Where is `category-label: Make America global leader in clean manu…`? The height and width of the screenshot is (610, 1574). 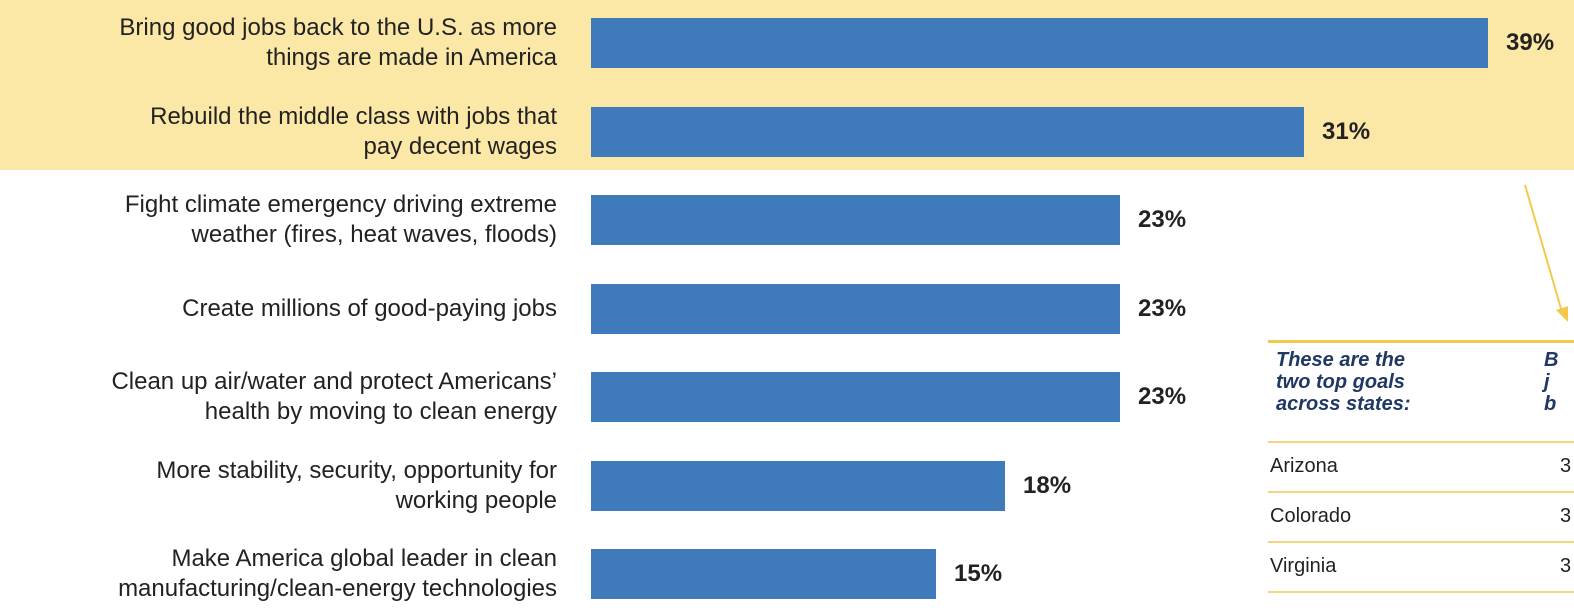 category-label: Make America global leader in clean manu… is located at coordinates (337, 573).